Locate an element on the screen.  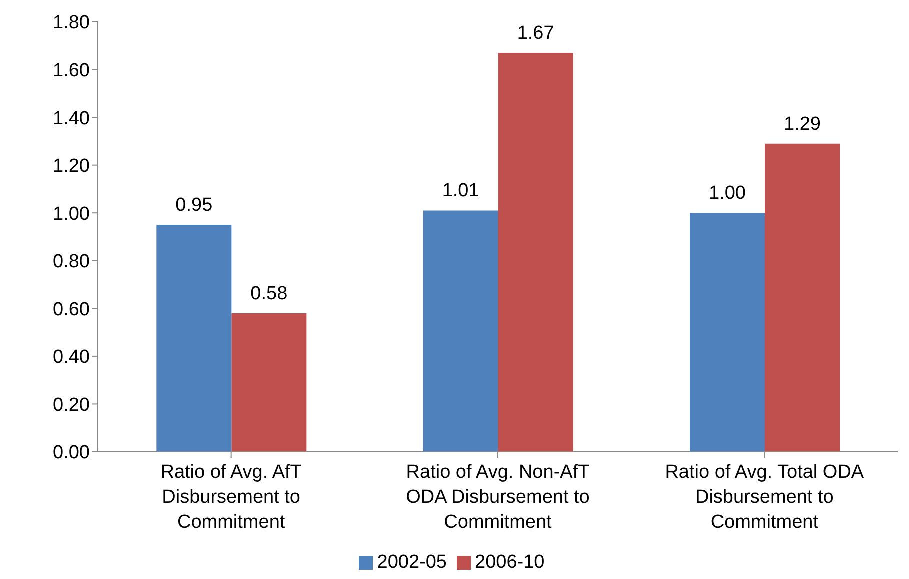
y-tick-label: 0.40 is located at coordinates (71, 357).